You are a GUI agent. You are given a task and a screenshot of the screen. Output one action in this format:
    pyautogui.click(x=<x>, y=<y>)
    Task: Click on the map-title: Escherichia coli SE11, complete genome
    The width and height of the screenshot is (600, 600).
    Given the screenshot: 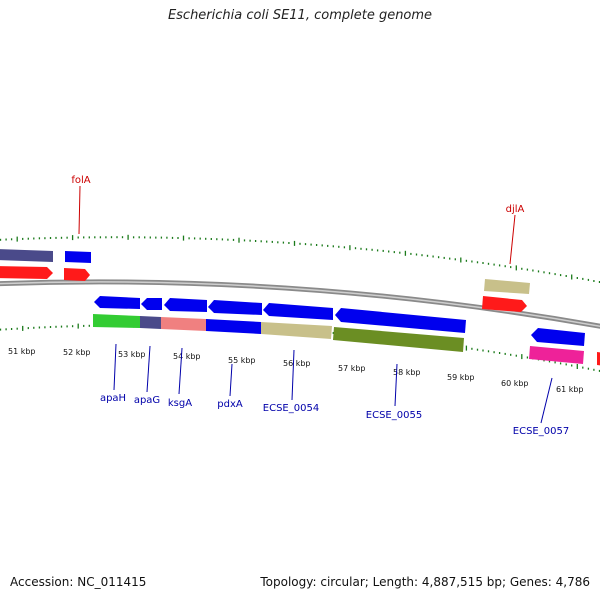 What is the action you would take?
    pyautogui.click(x=300, y=15)
    